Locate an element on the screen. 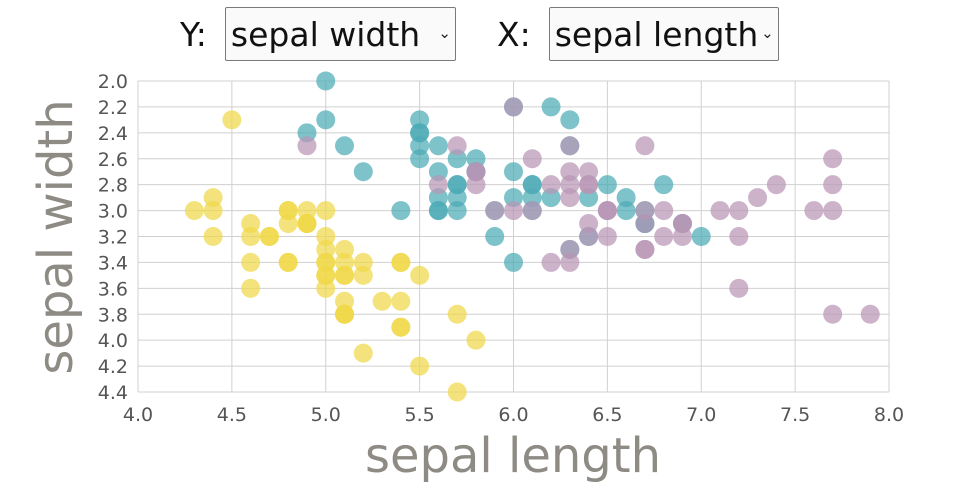 This screenshot has width=960, height=500. x-tick-label: 4.0 is located at coordinates (138, 415).